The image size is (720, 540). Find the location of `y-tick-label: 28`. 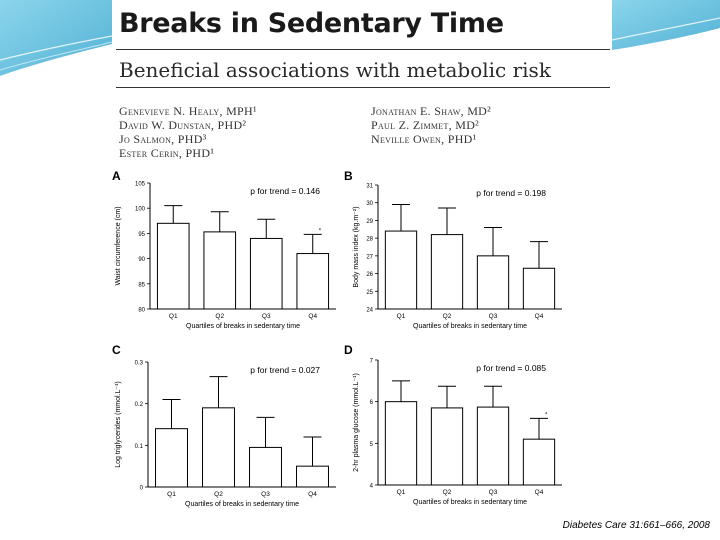

y-tick-label: 28 is located at coordinates (369, 240).